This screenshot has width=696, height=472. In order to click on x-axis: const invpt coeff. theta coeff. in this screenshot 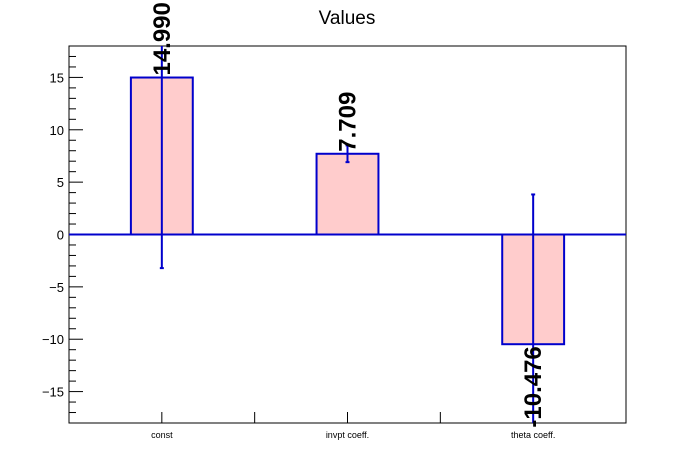, I will do `click(353, 426)`.